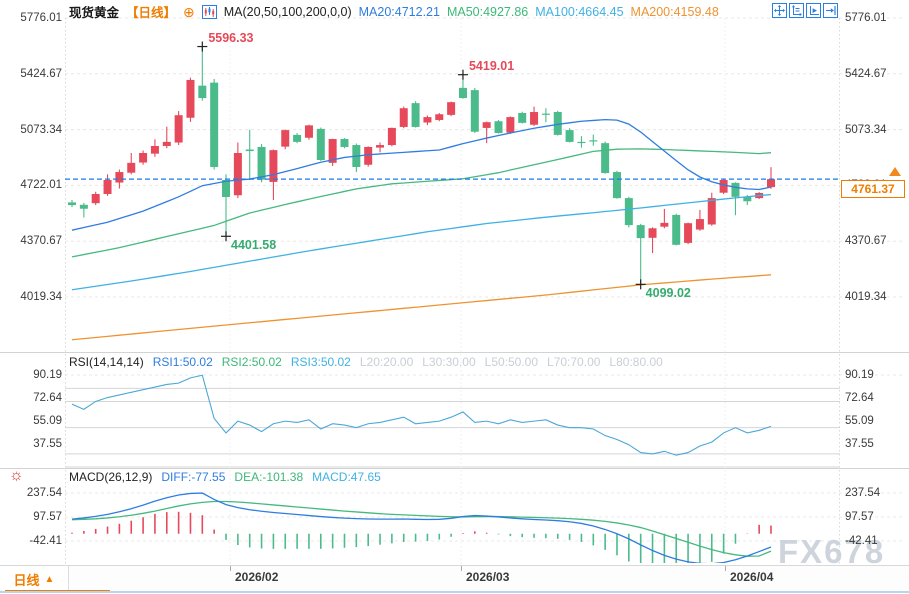  I want to click on price-up-arrow-icon, so click(895, 172).